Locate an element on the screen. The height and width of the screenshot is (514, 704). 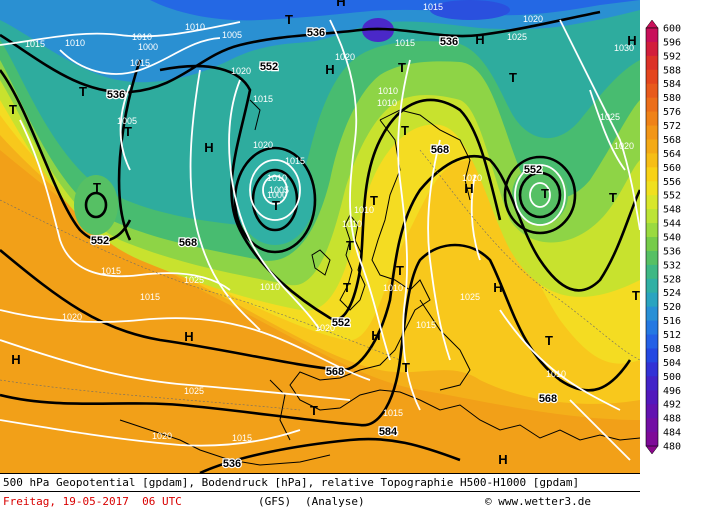
legend-tick-label: 592 is located at coordinates (672, 56).